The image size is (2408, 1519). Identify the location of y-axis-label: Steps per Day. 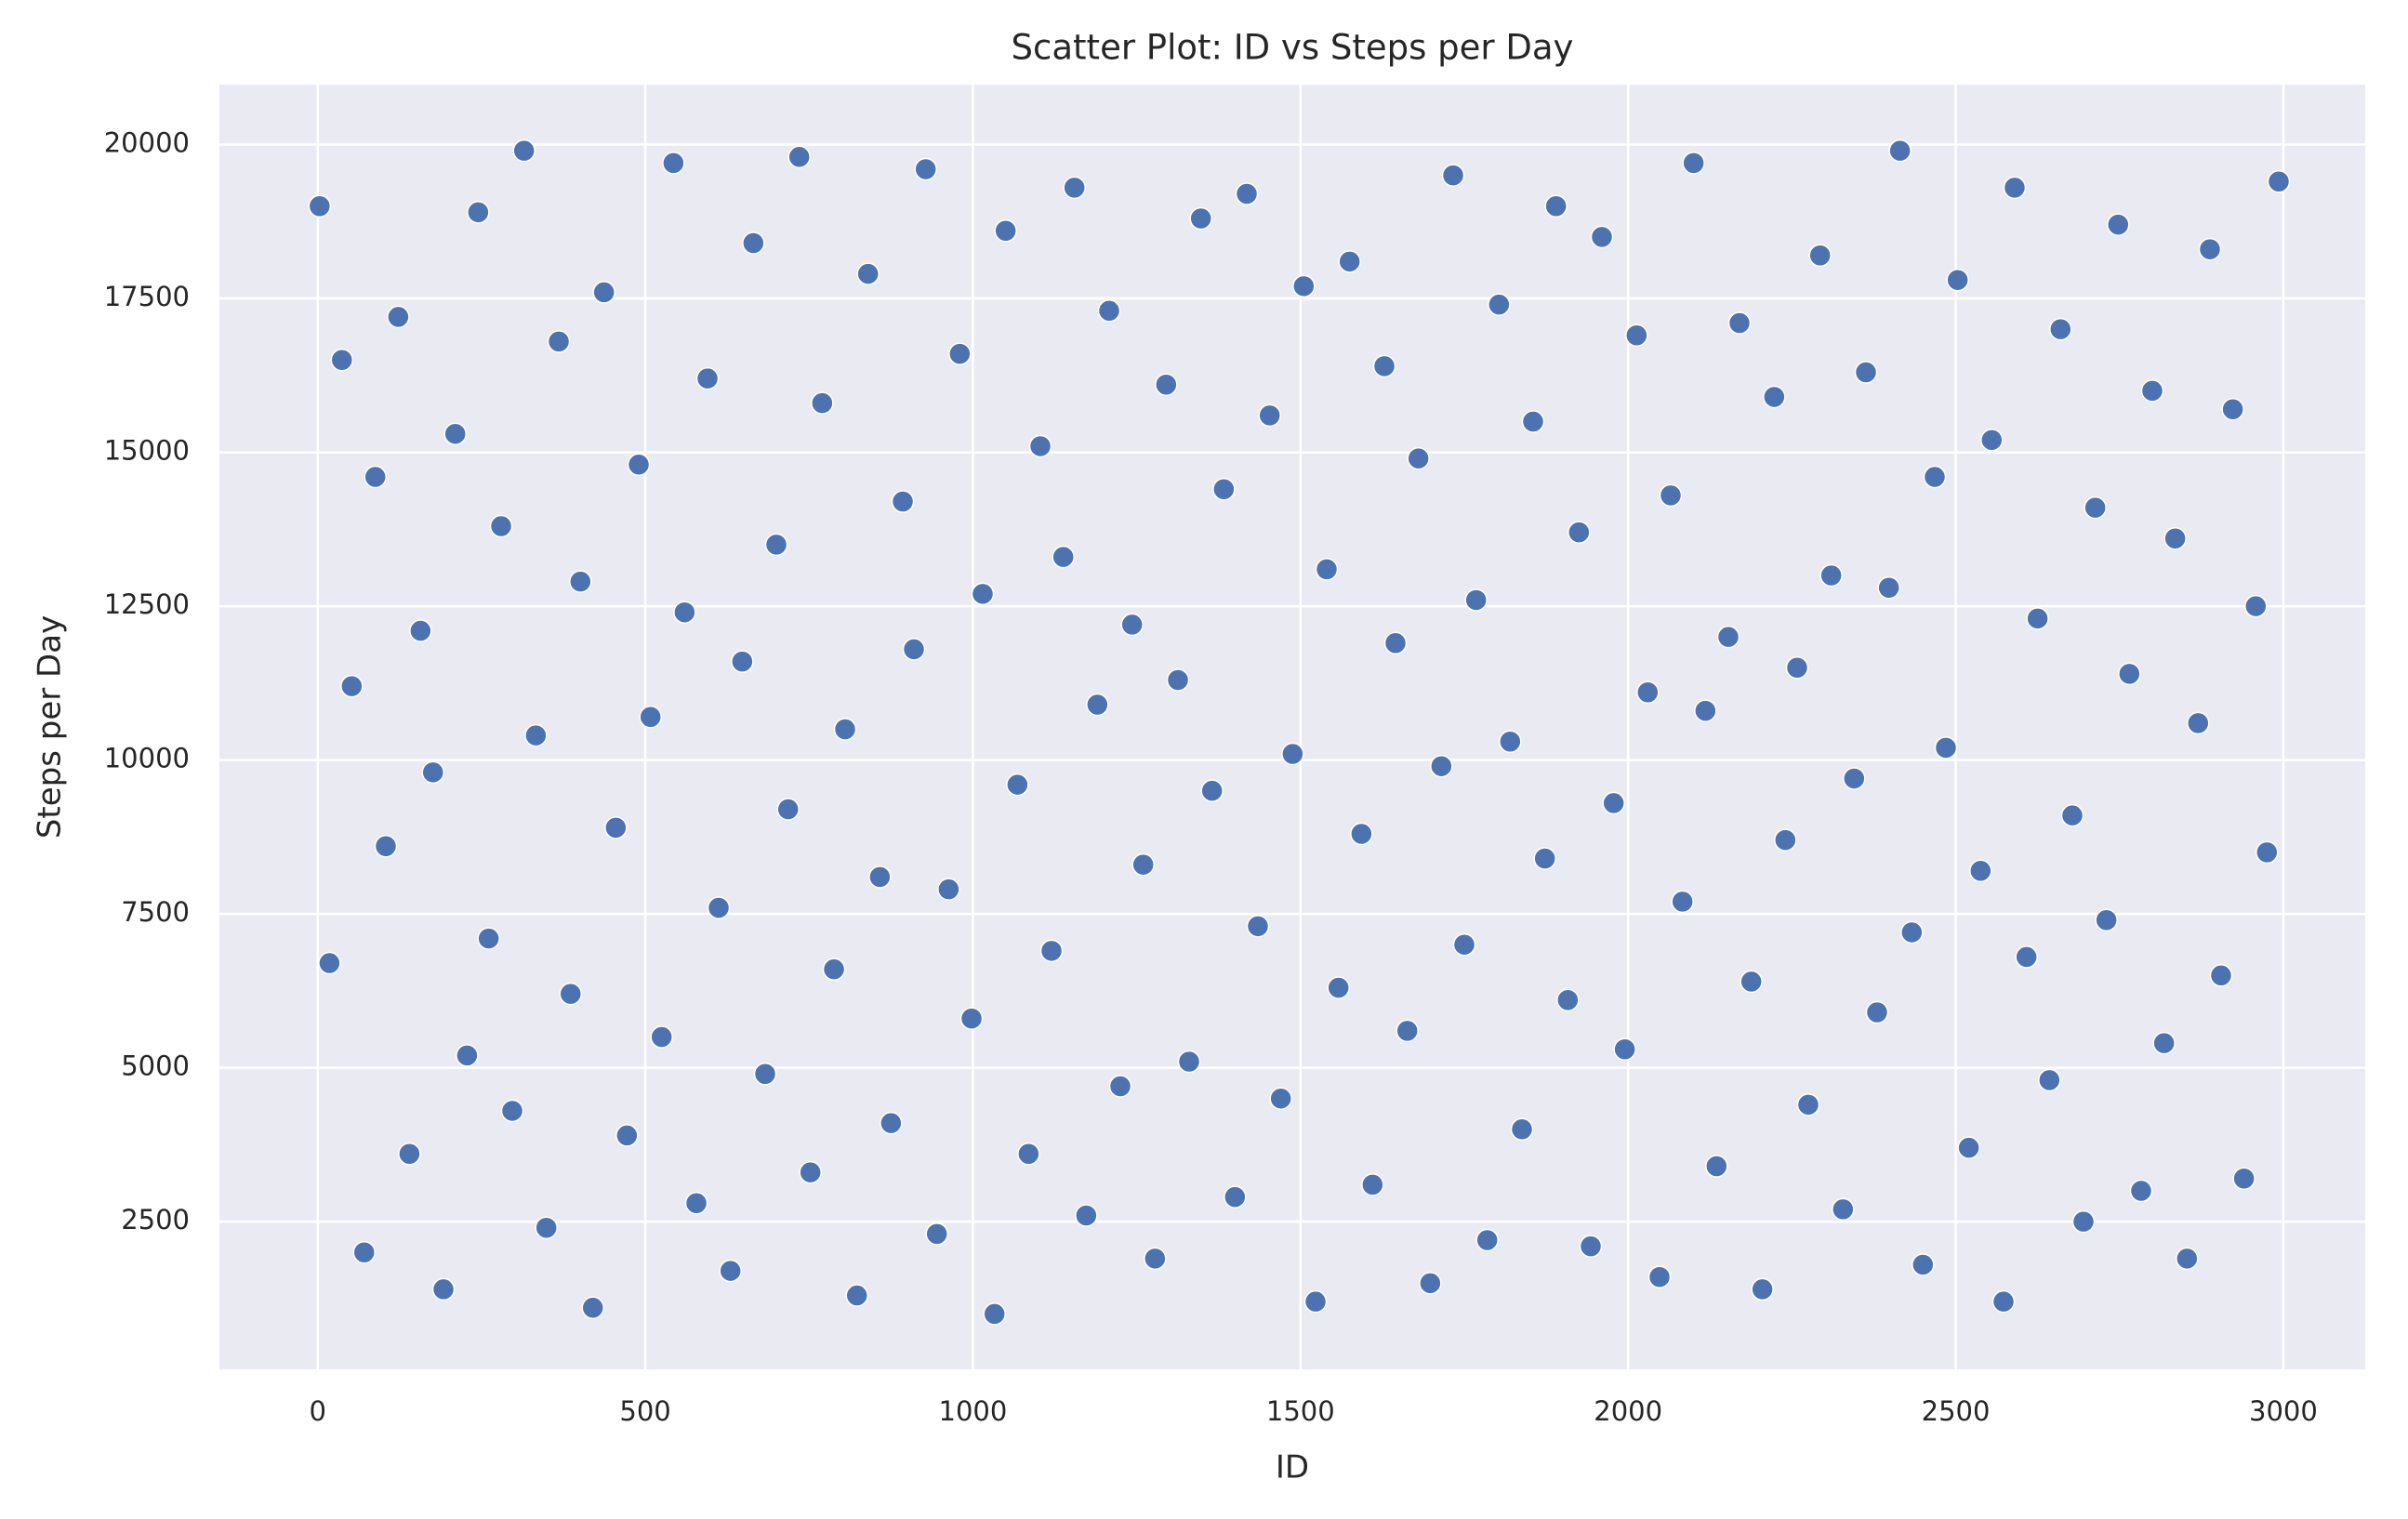
(50, 727).